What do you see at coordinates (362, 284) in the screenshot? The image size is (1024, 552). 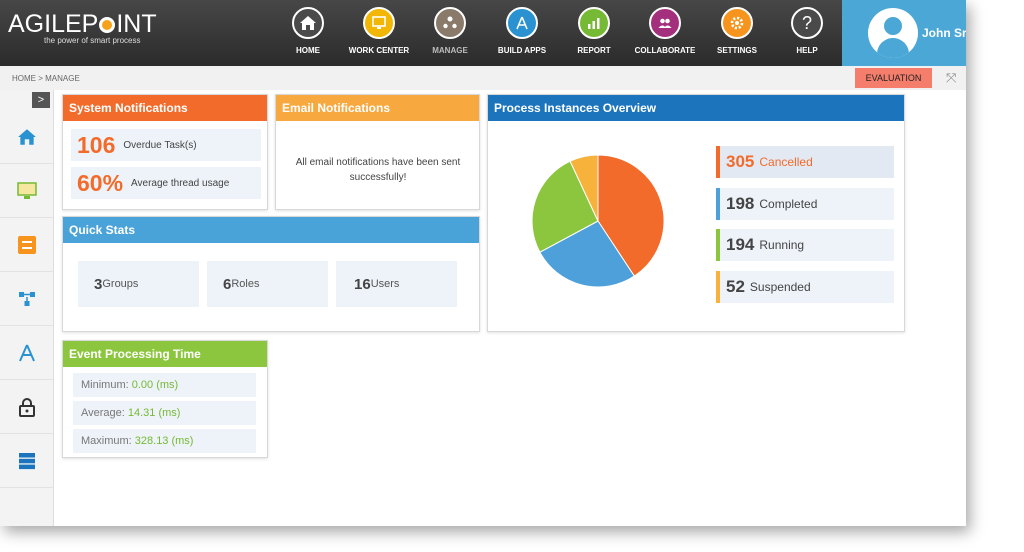 I see `users-count: 16` at bounding box center [362, 284].